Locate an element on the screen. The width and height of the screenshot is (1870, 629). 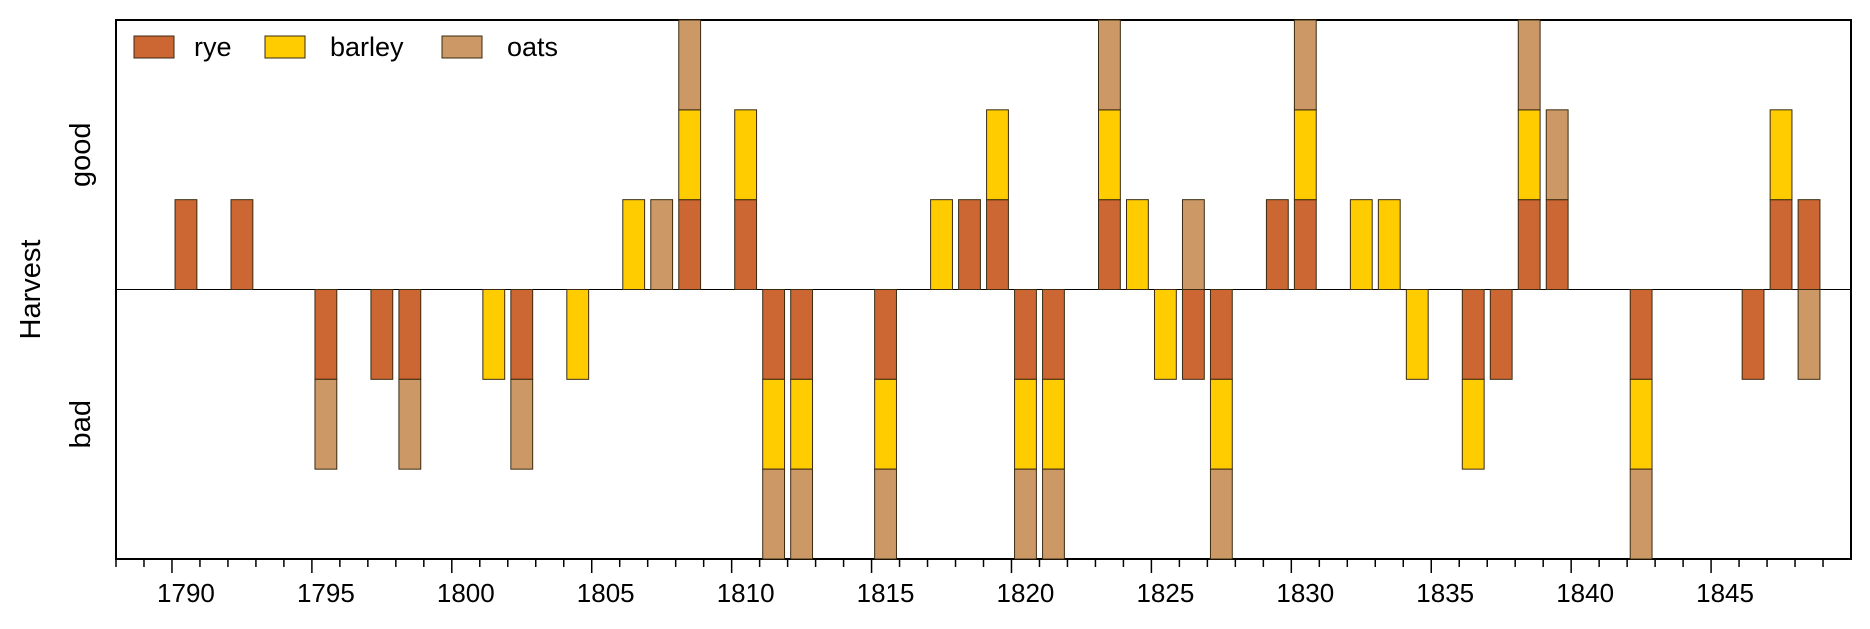
x-tick-label-1815: 1815 is located at coordinates (886, 593).